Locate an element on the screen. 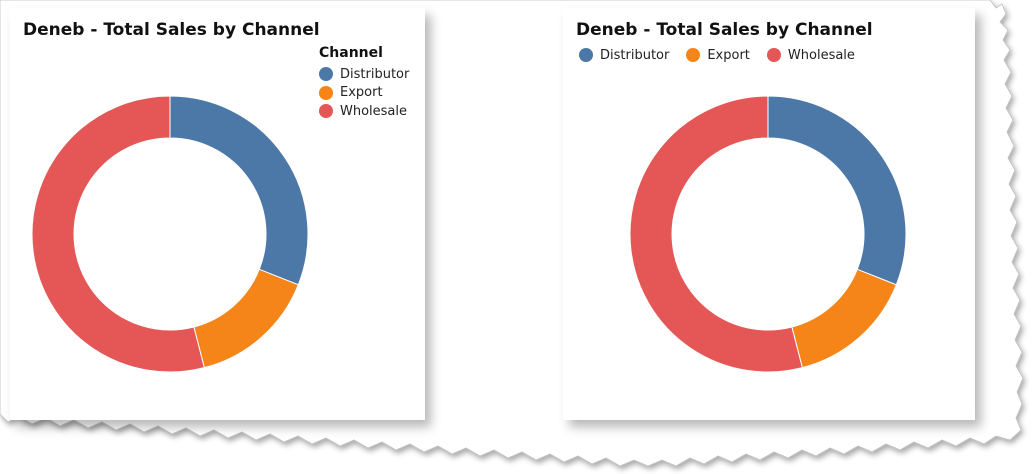 This screenshot has width=1034, height=474. legend: Channel Distributor Export Wholesale is located at coordinates (364, 83).